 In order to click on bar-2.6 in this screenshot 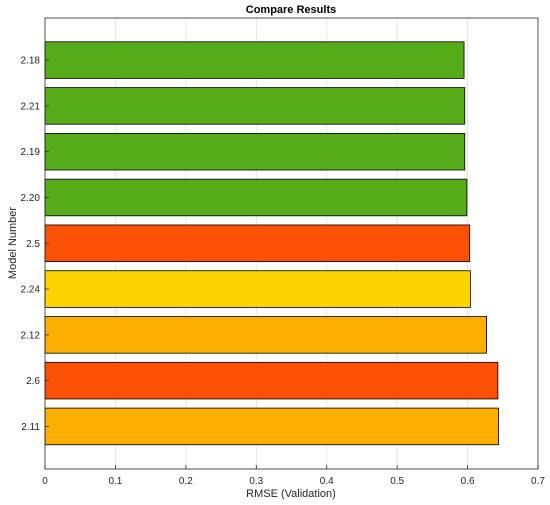, I will do `click(271, 380)`.